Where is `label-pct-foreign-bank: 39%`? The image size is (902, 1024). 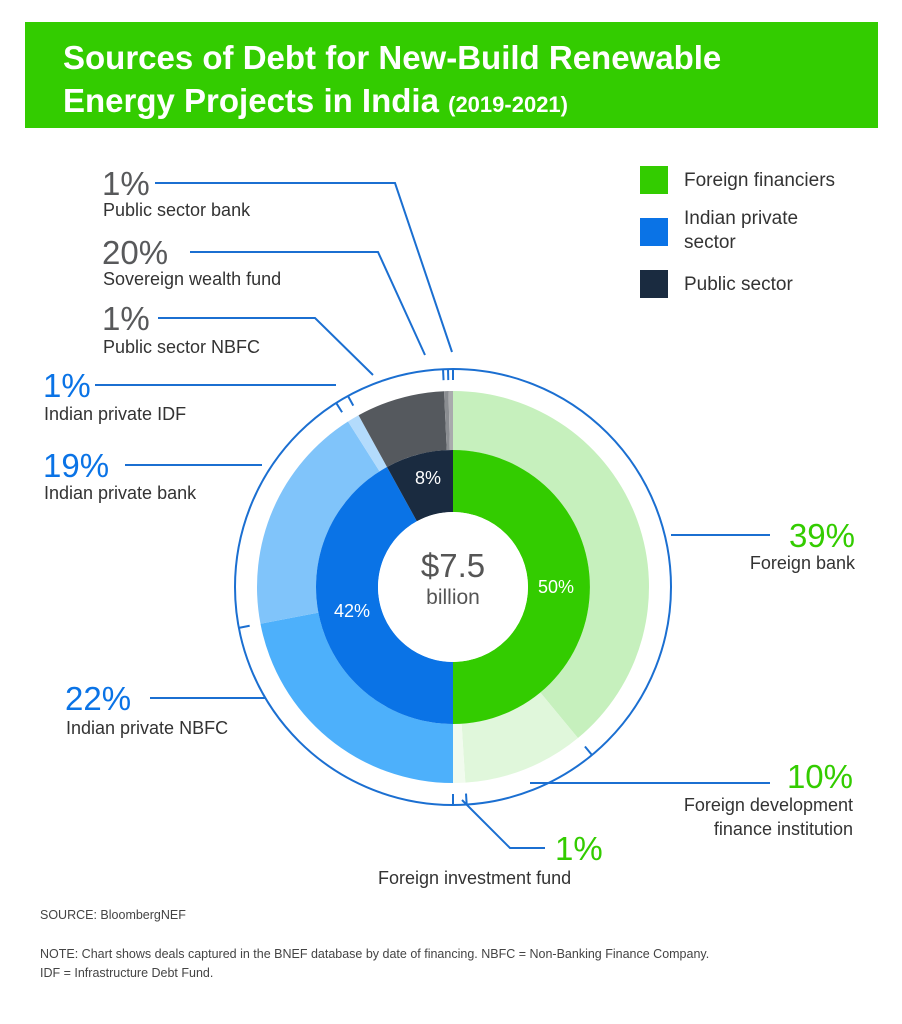
label-pct-foreign-bank: 39% is located at coordinates (822, 535).